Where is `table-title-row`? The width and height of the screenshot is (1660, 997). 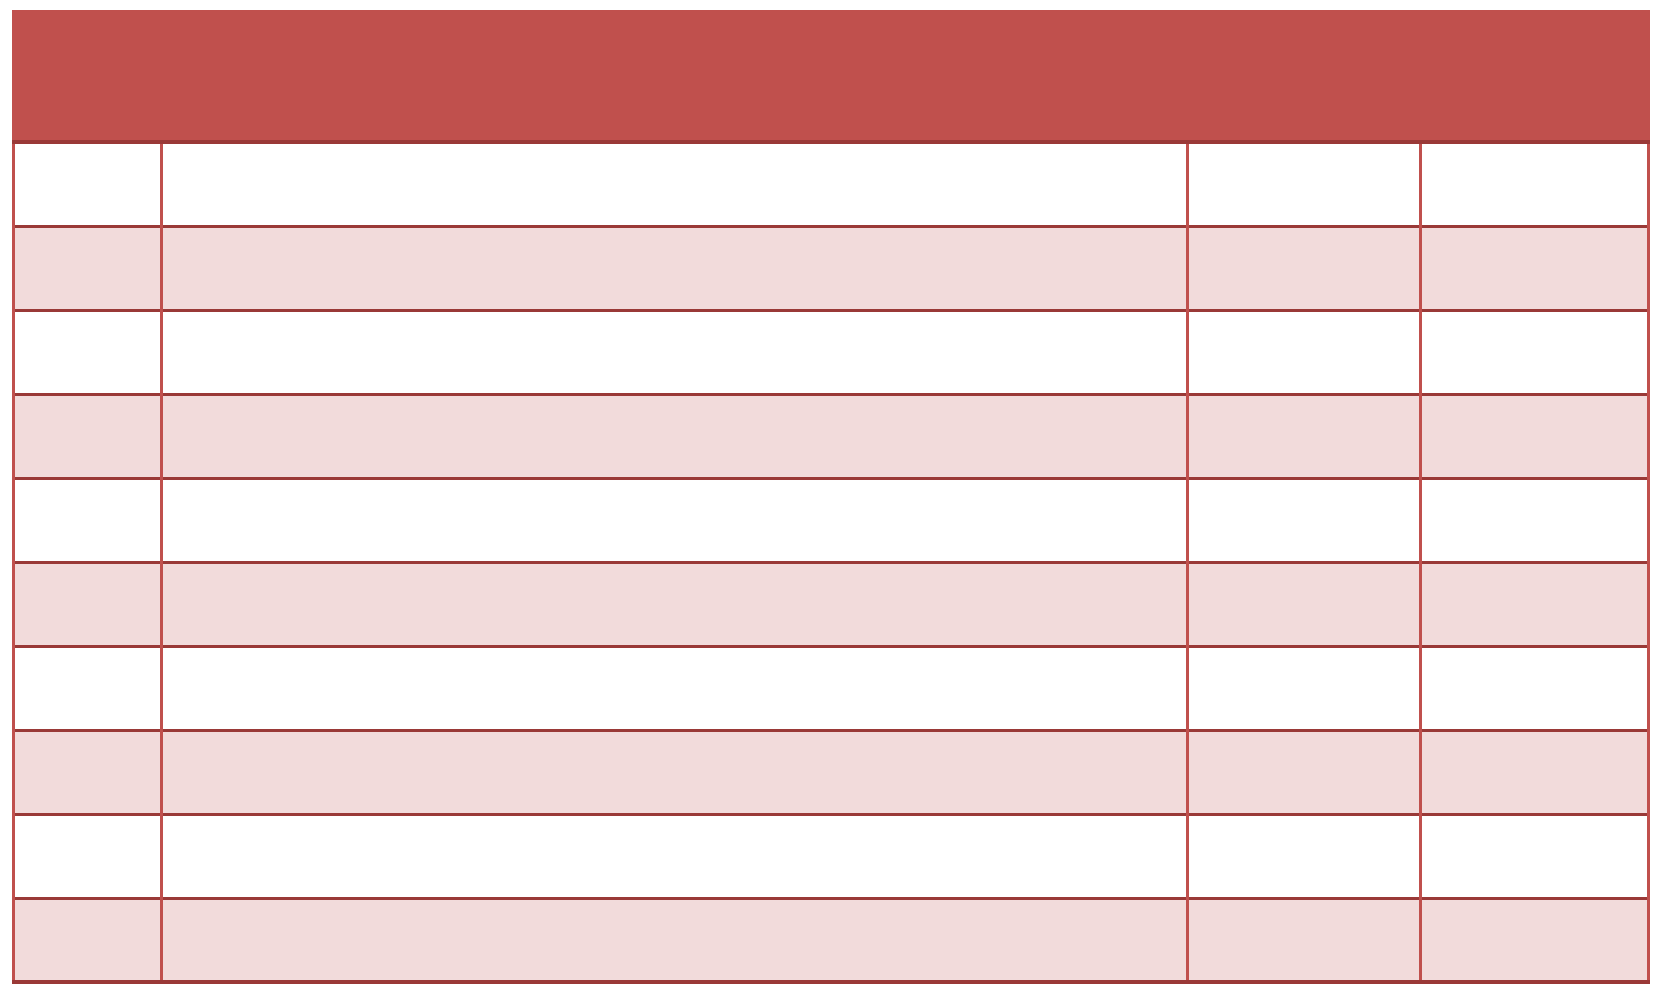
table-title-row is located at coordinates (831, 77).